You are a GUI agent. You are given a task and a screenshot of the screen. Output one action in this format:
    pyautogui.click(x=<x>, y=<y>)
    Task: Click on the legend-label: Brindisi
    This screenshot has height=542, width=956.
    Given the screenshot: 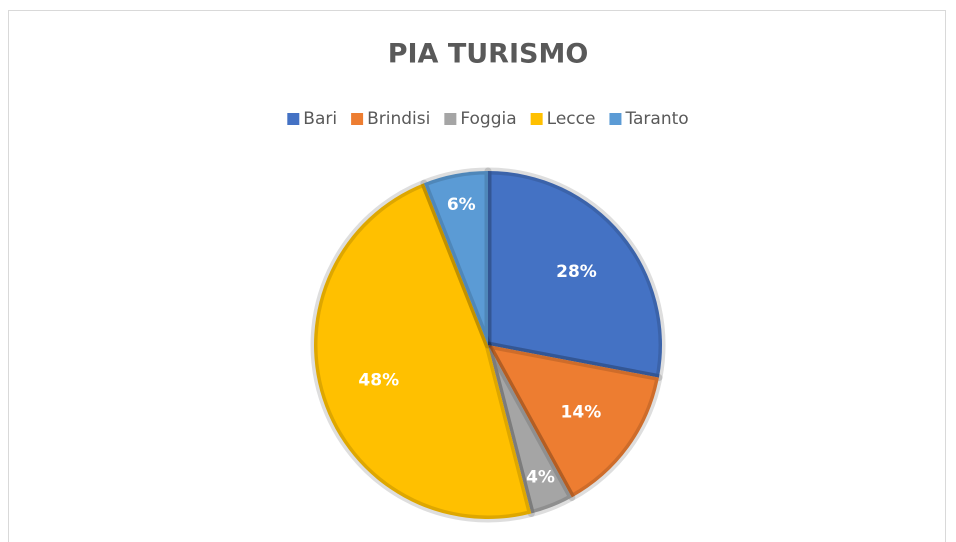 What is the action you would take?
    pyautogui.click(x=398, y=119)
    